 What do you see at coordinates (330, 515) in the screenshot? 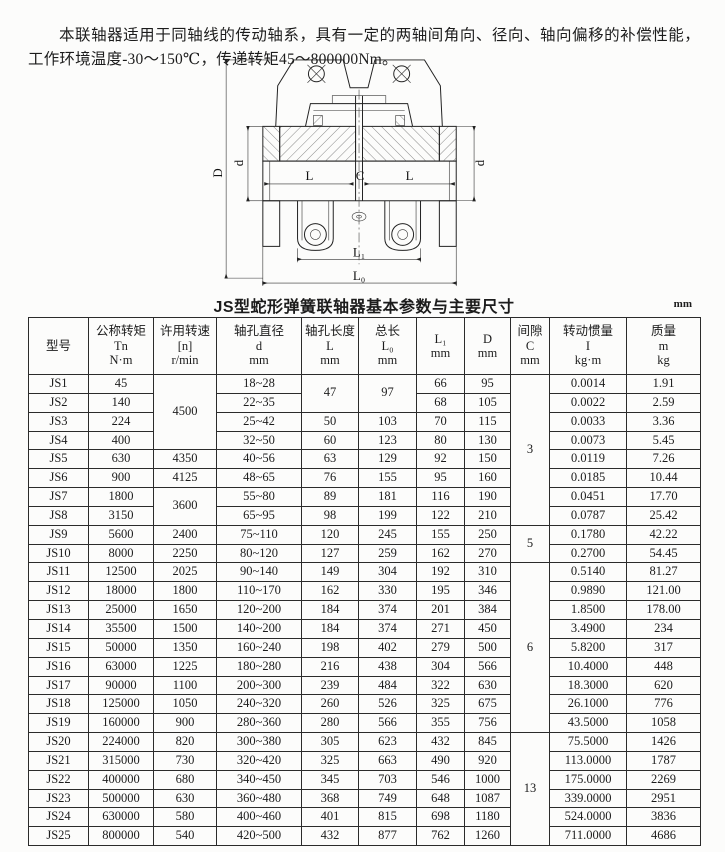
I see `table-cell: 98` at bounding box center [330, 515].